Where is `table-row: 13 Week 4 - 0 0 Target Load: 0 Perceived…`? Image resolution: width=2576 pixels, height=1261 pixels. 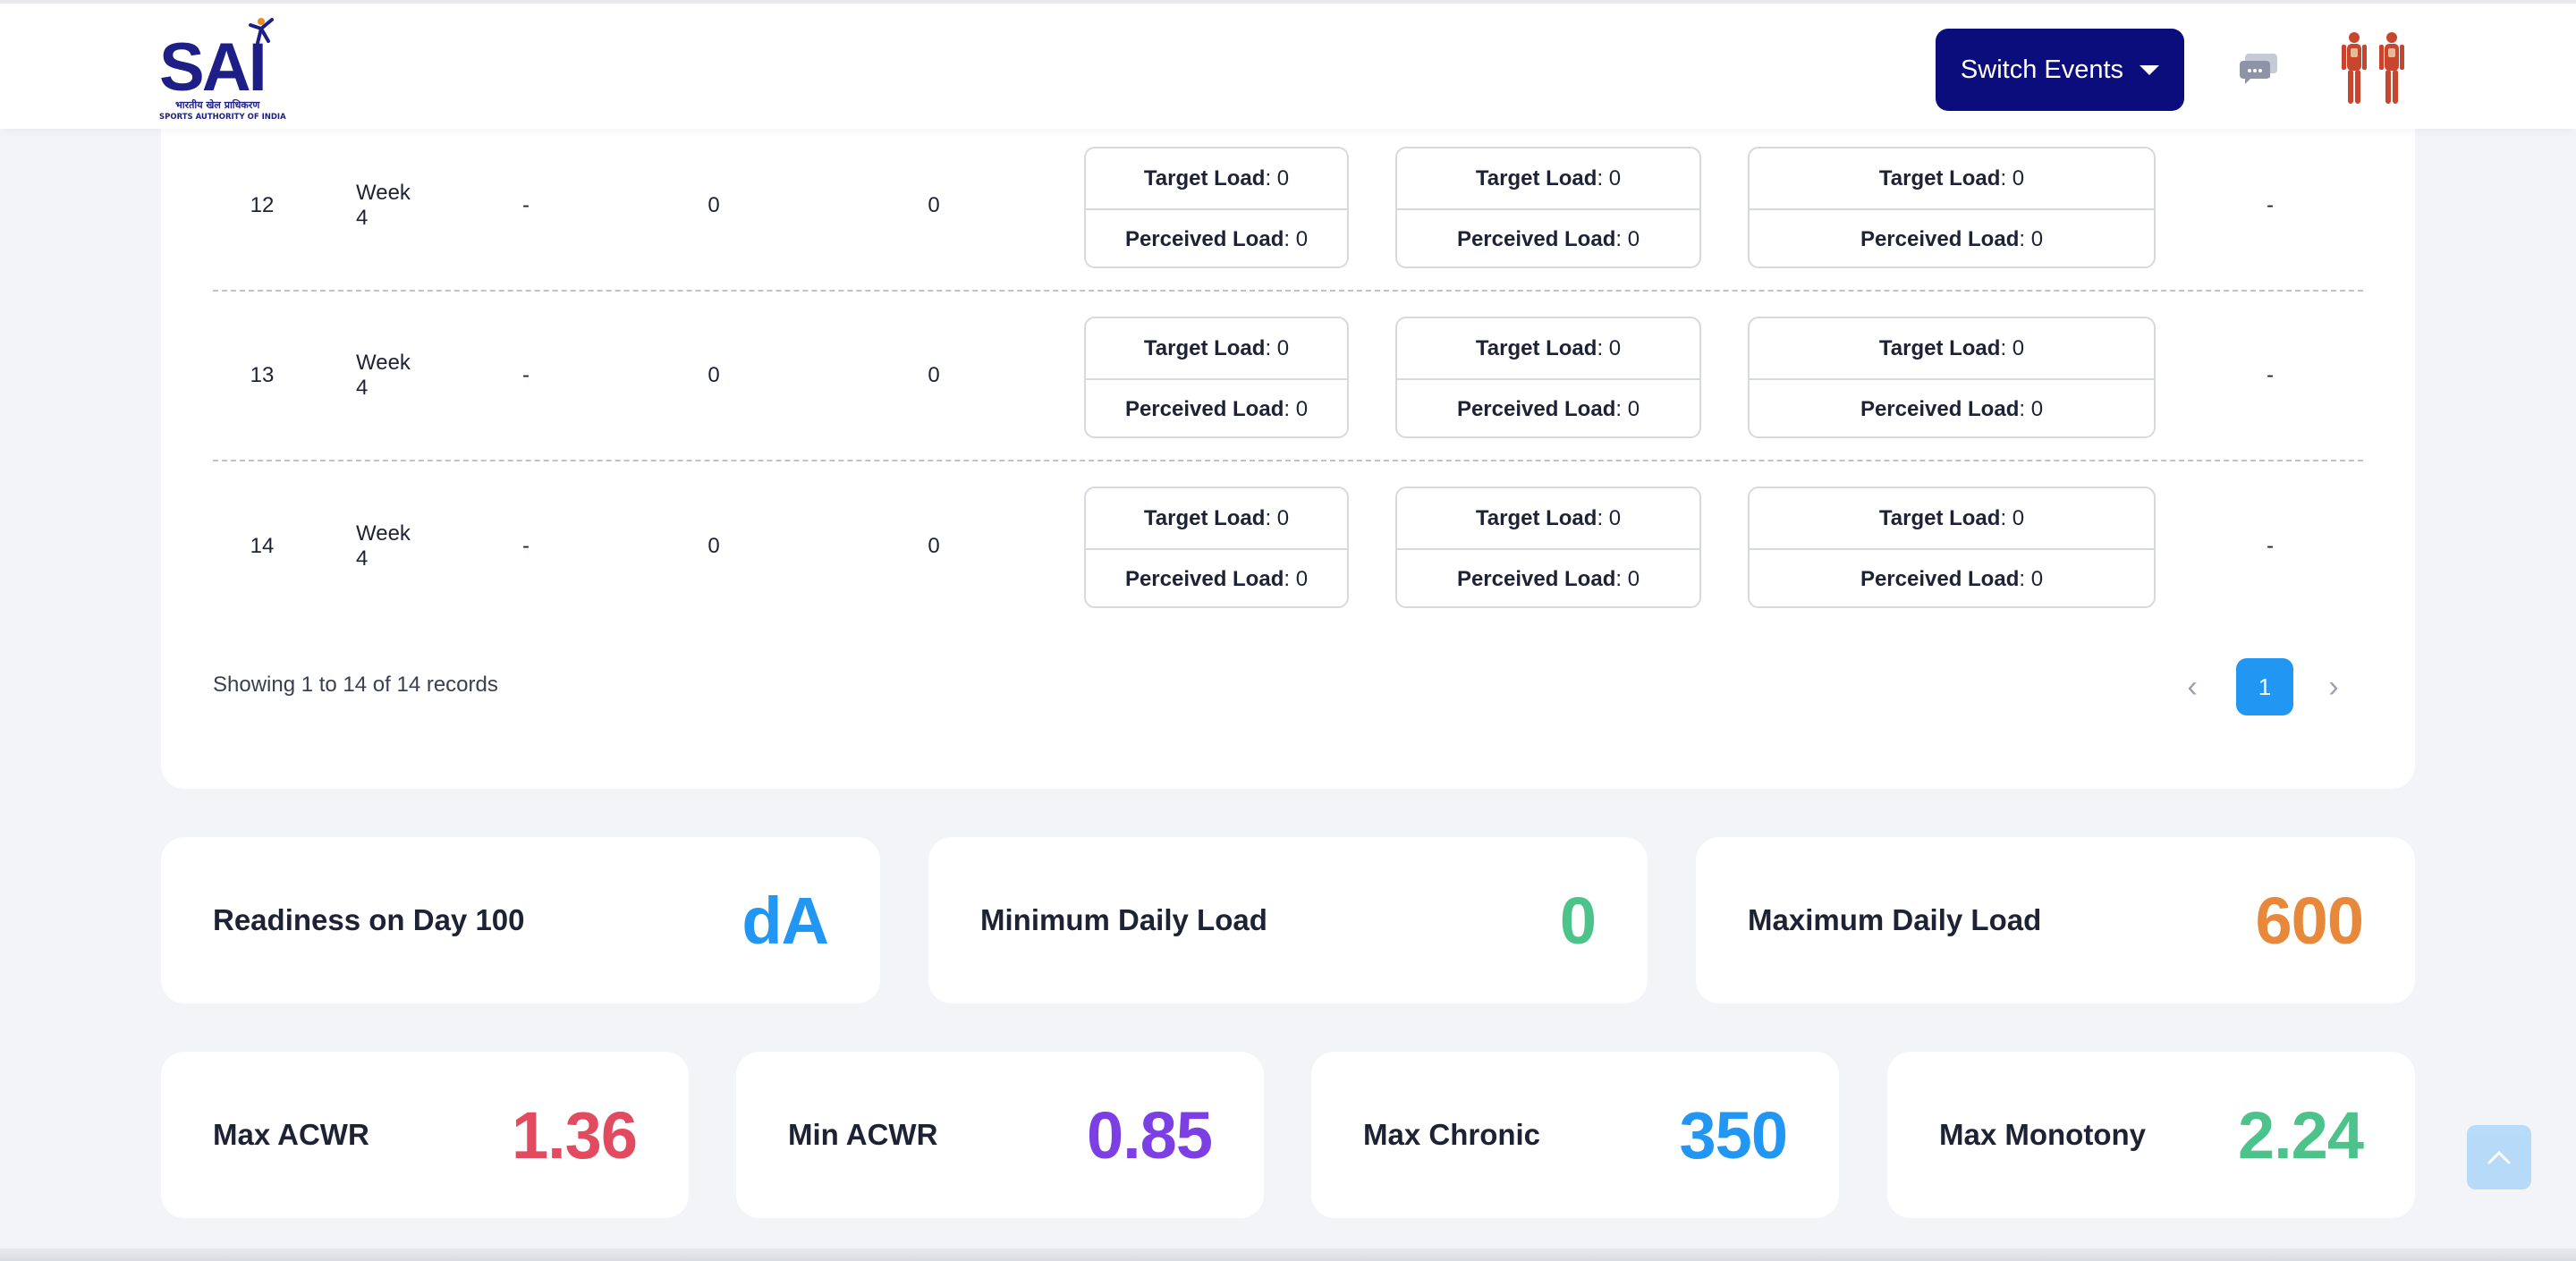 table-row: 13 Week 4 - 0 0 Target Load: 0 Perceived… is located at coordinates (1288, 376).